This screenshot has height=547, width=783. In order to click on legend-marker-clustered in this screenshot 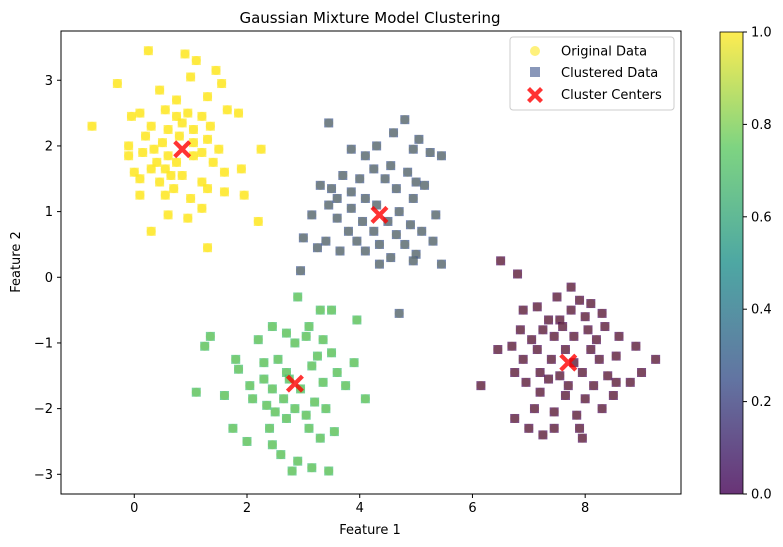, I will do `click(535, 72)`.